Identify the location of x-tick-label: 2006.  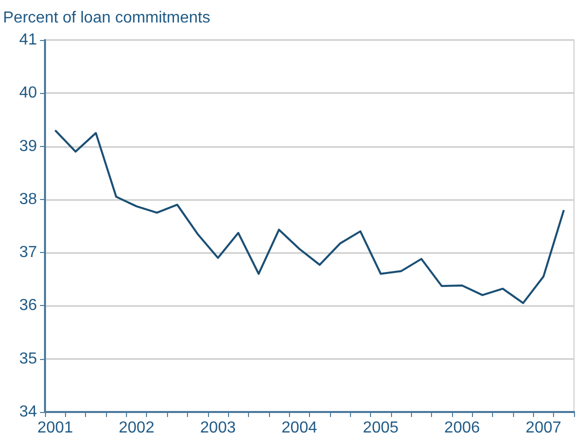
(462, 428).